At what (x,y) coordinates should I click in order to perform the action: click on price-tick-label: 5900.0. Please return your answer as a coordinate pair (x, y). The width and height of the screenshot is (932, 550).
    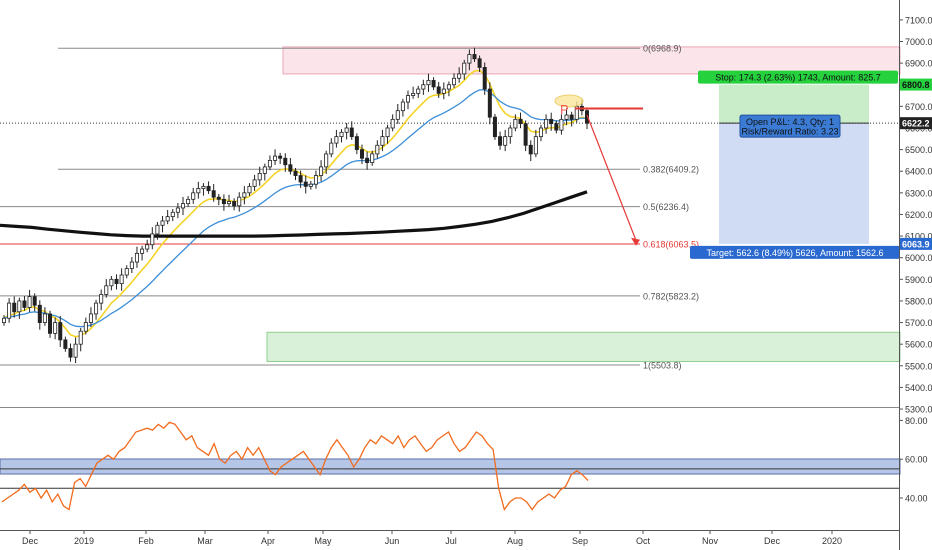
    Looking at the image, I should click on (918, 280).